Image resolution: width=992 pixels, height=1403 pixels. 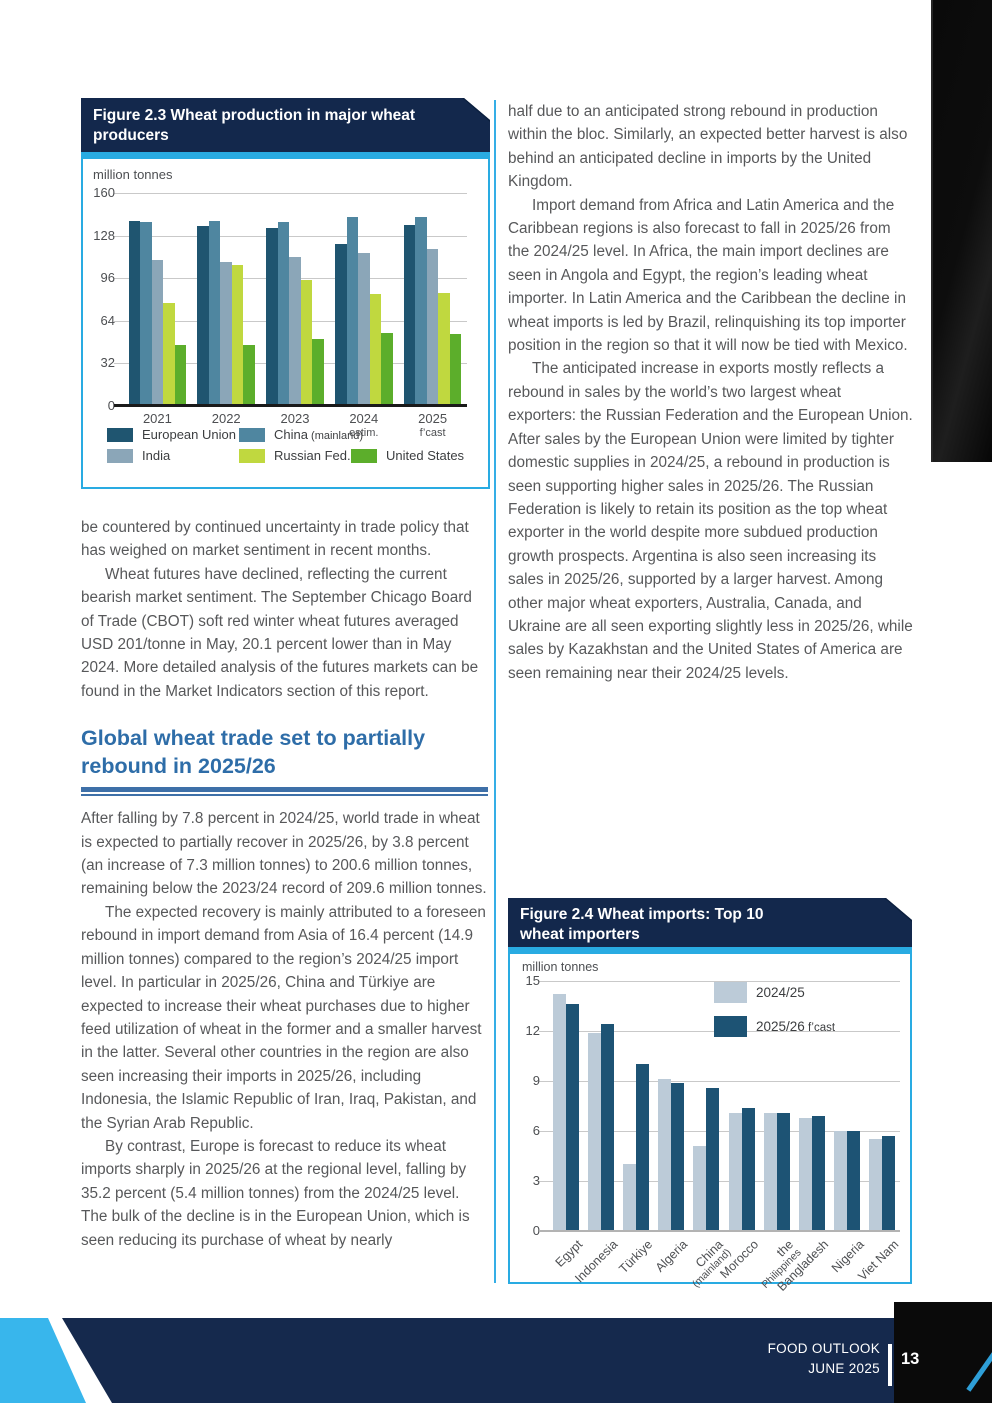 I want to click on legend-label-main: China, so click(x=291, y=434).